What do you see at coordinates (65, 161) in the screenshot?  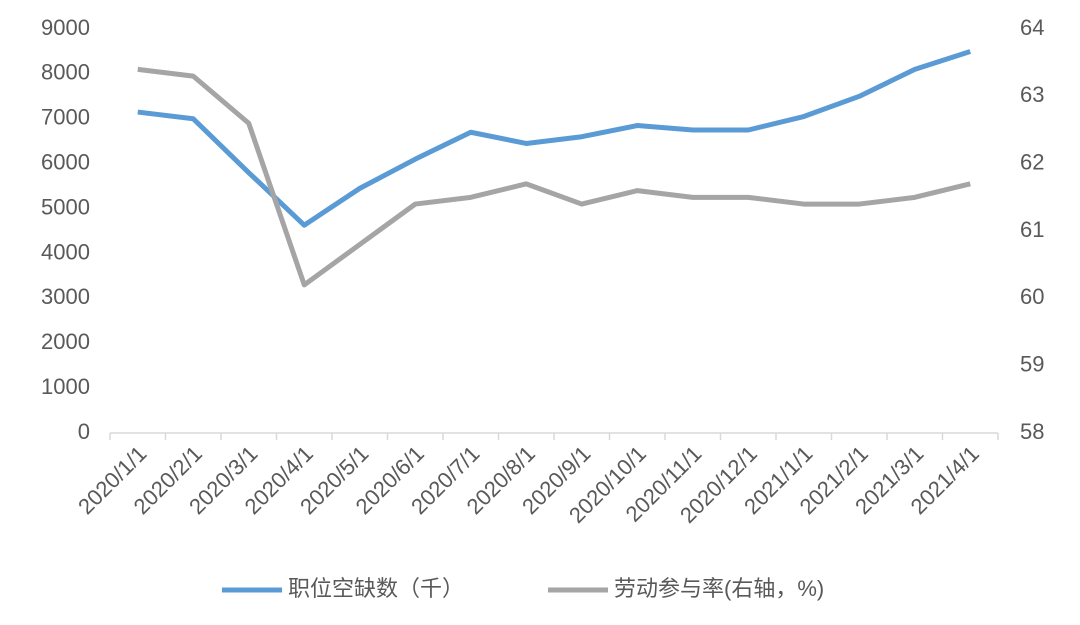 I see `y-tick-label: 6000` at bounding box center [65, 161].